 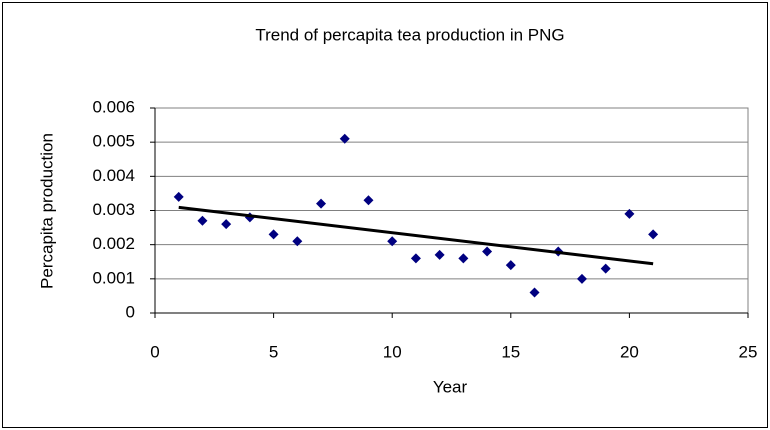 I want to click on chart-title: Trend of percapita tea production in PNG, so click(x=409, y=34).